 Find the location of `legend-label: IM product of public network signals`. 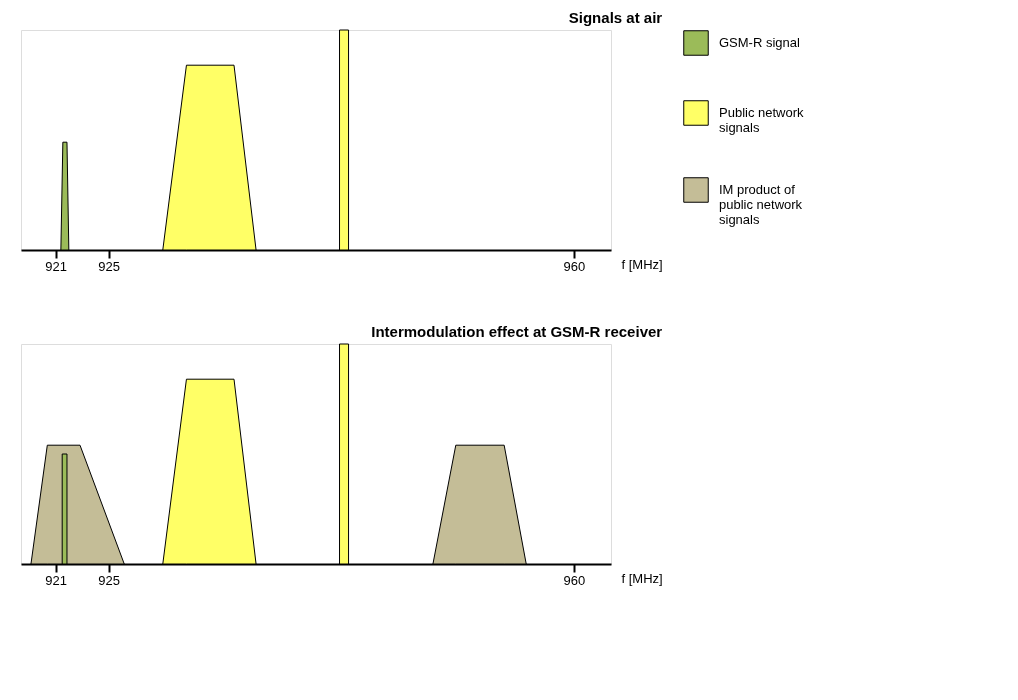

legend-label: IM product of public network signals is located at coordinates (761, 204).